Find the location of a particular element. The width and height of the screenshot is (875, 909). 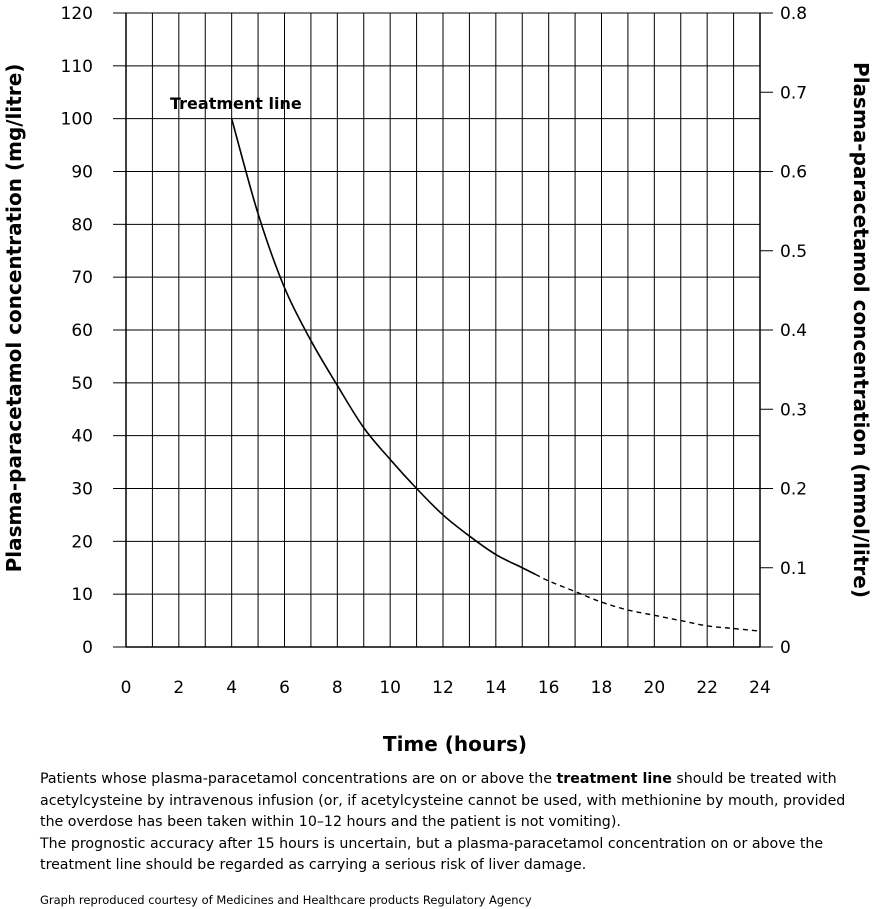

left-tick-label: 0 is located at coordinates (87, 648).